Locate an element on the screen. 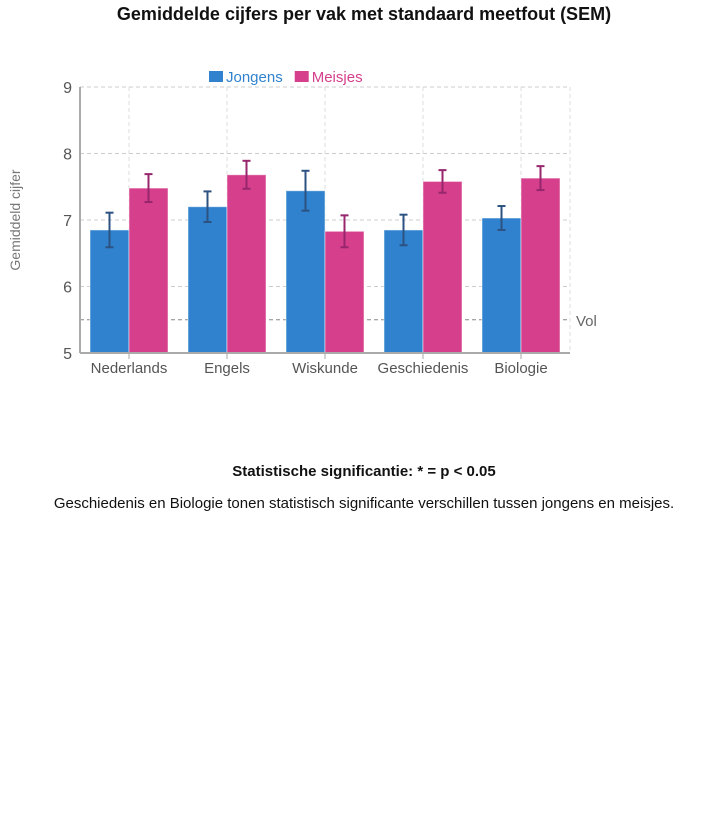 The height and width of the screenshot is (824, 728). y-tick-label: 8 is located at coordinates (67, 155).